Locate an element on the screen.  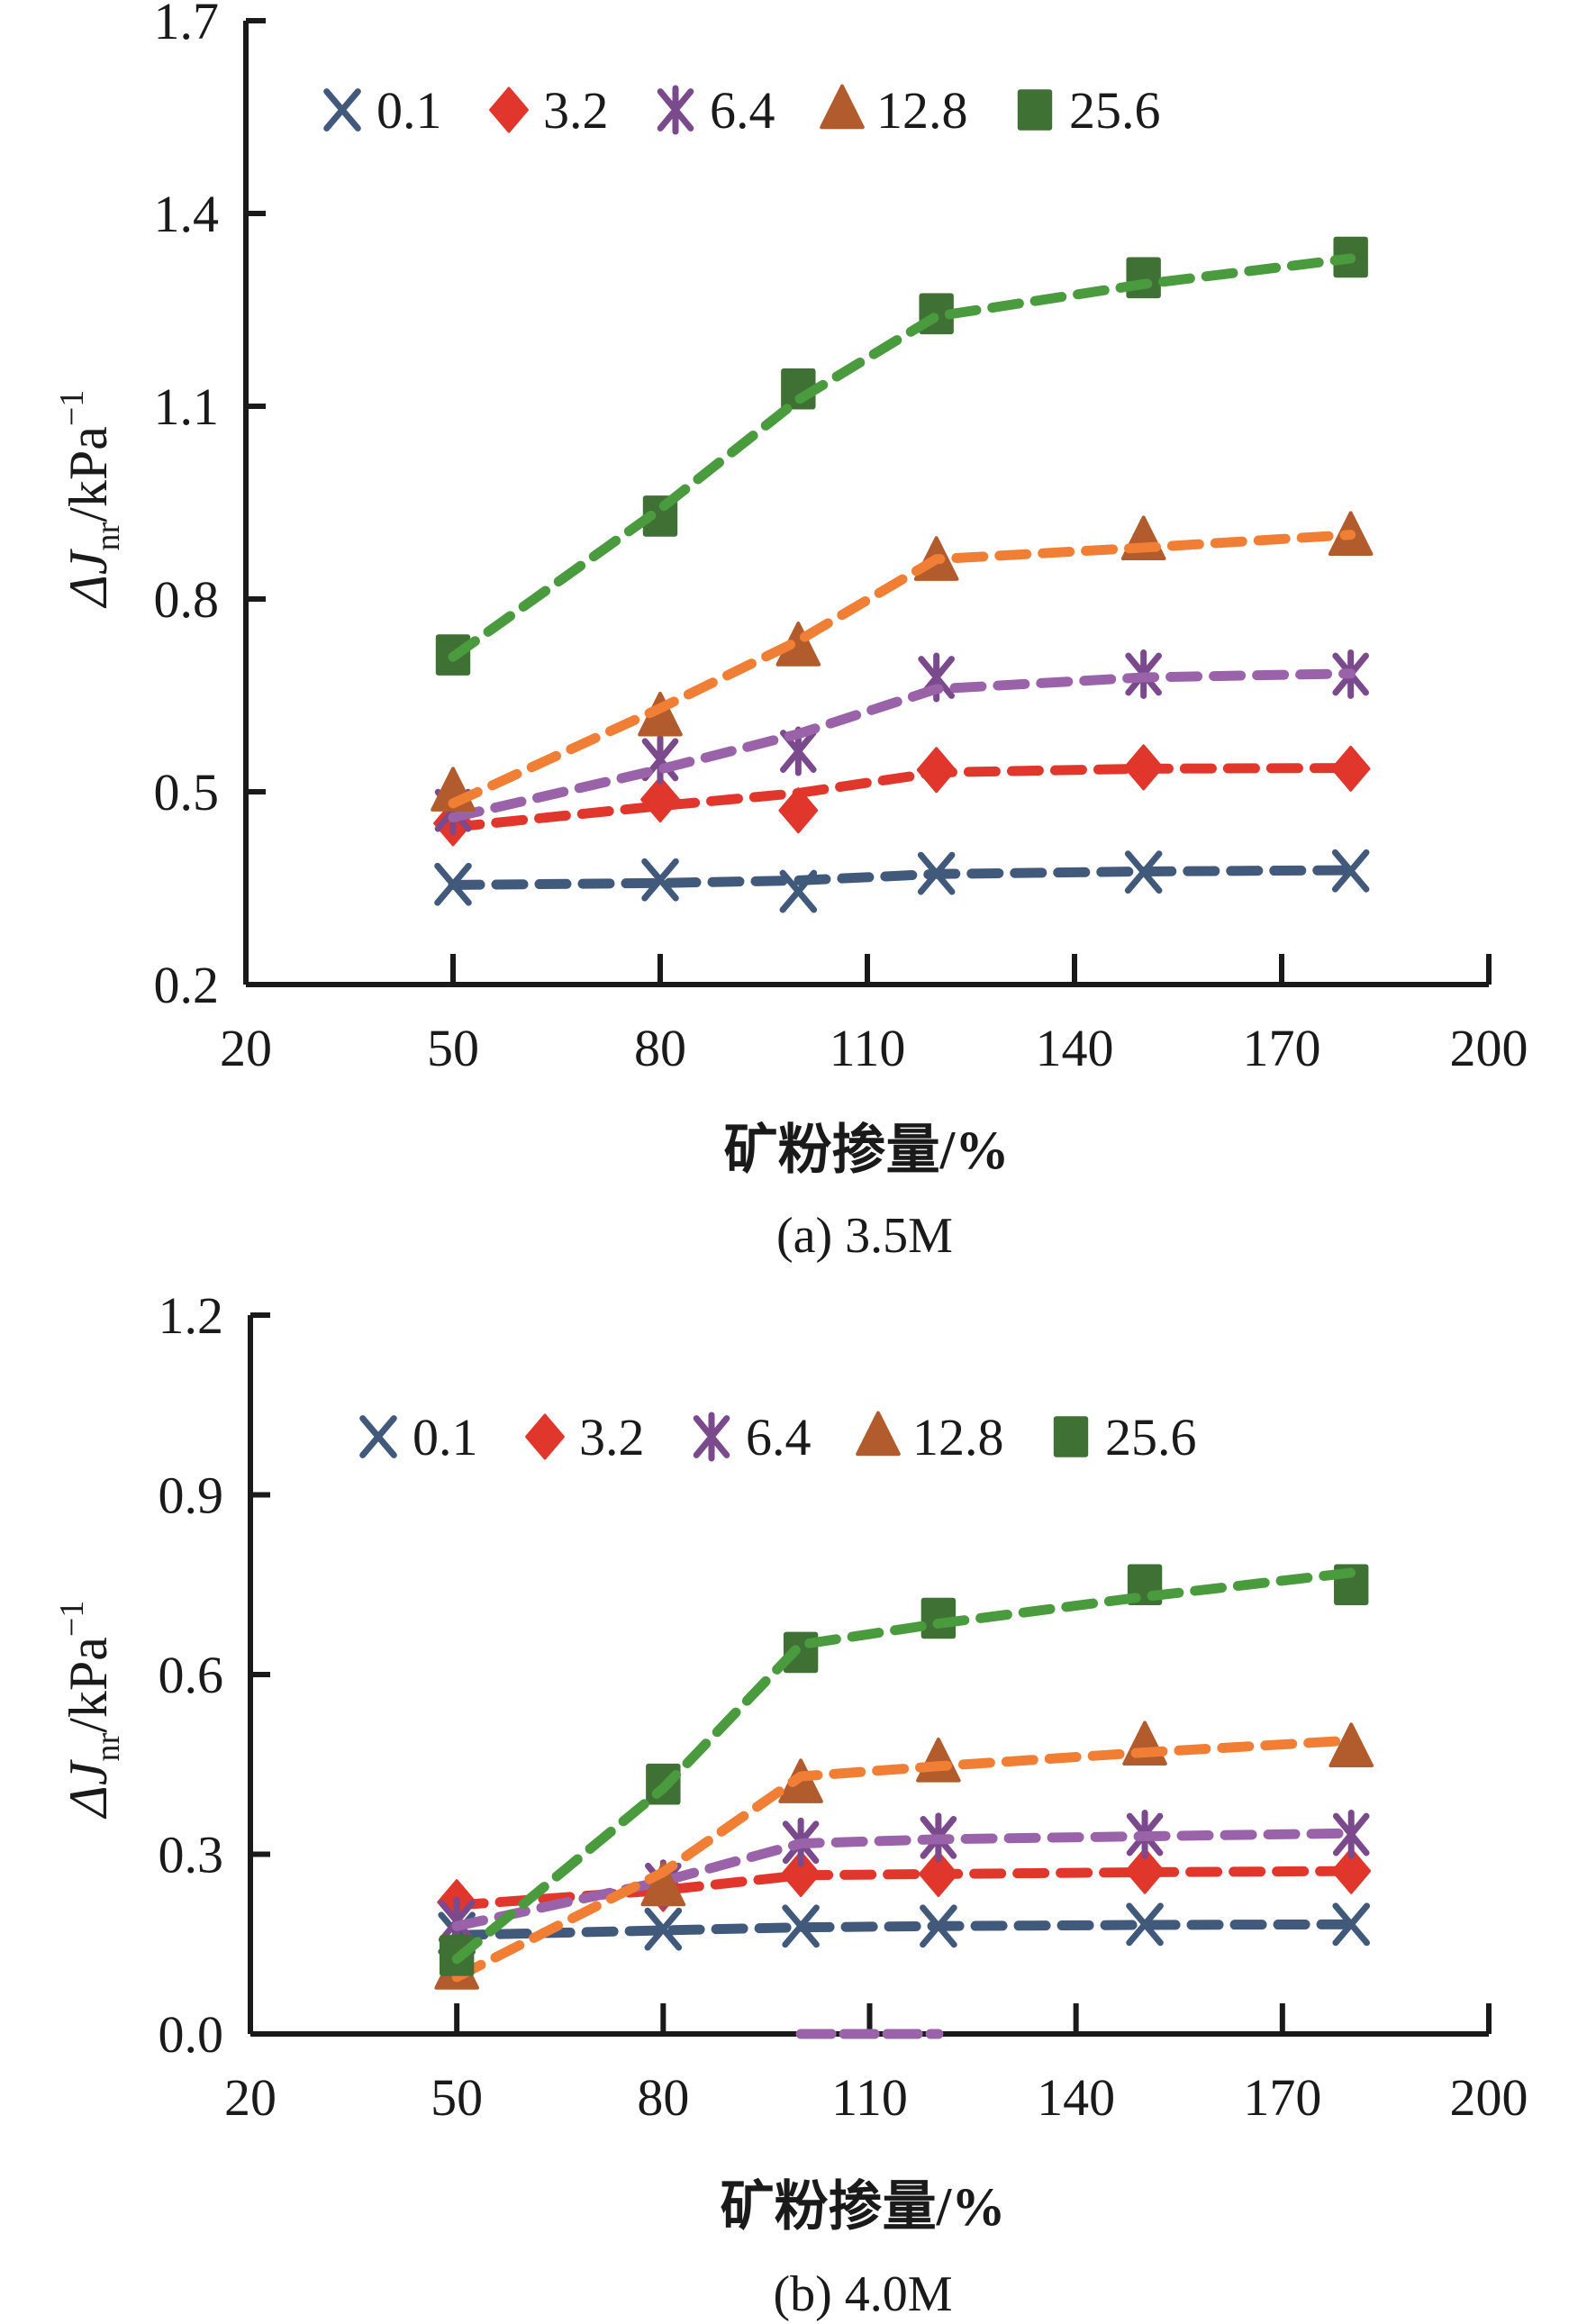
y-tick-label: 1.1 is located at coordinates (187, 407).